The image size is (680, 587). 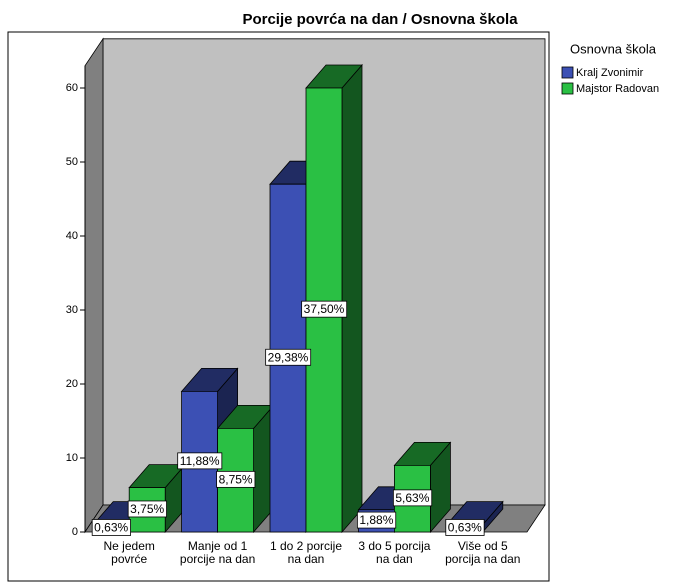 I want to click on value-label: 11,88%, so click(x=200, y=461).